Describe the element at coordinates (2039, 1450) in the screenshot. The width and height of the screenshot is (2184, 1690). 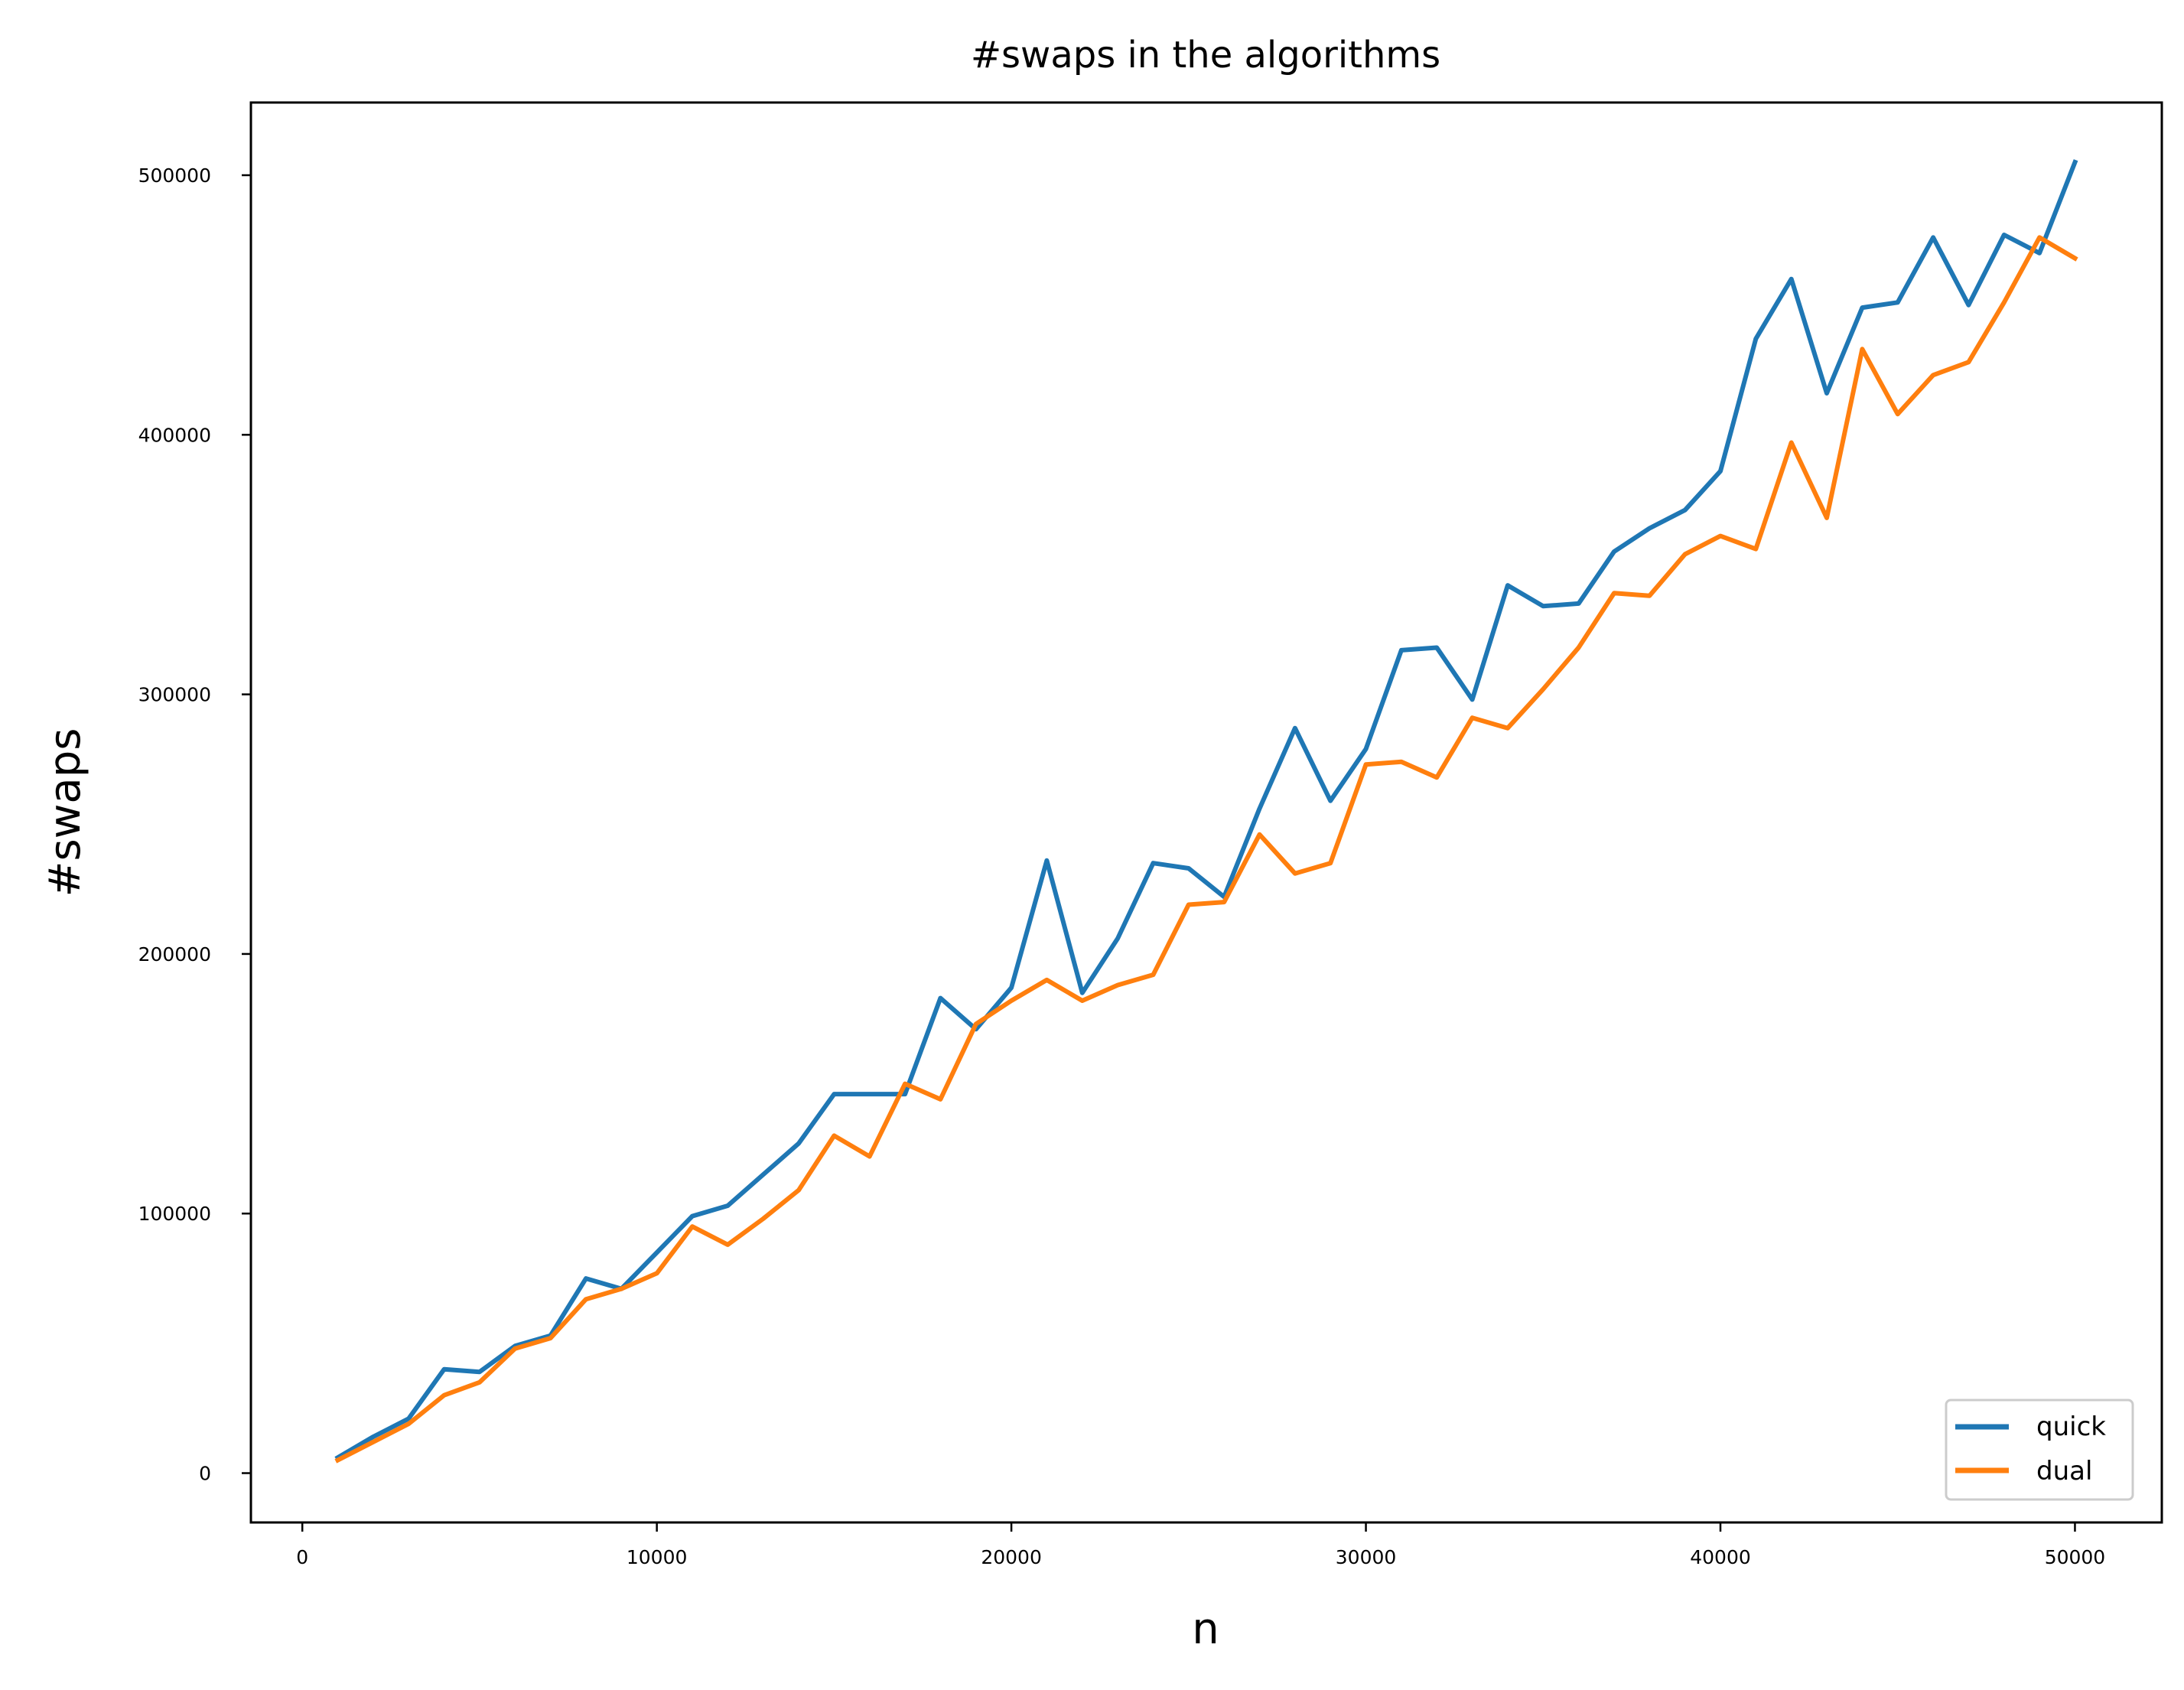
I see `legend: quick dual` at that location.